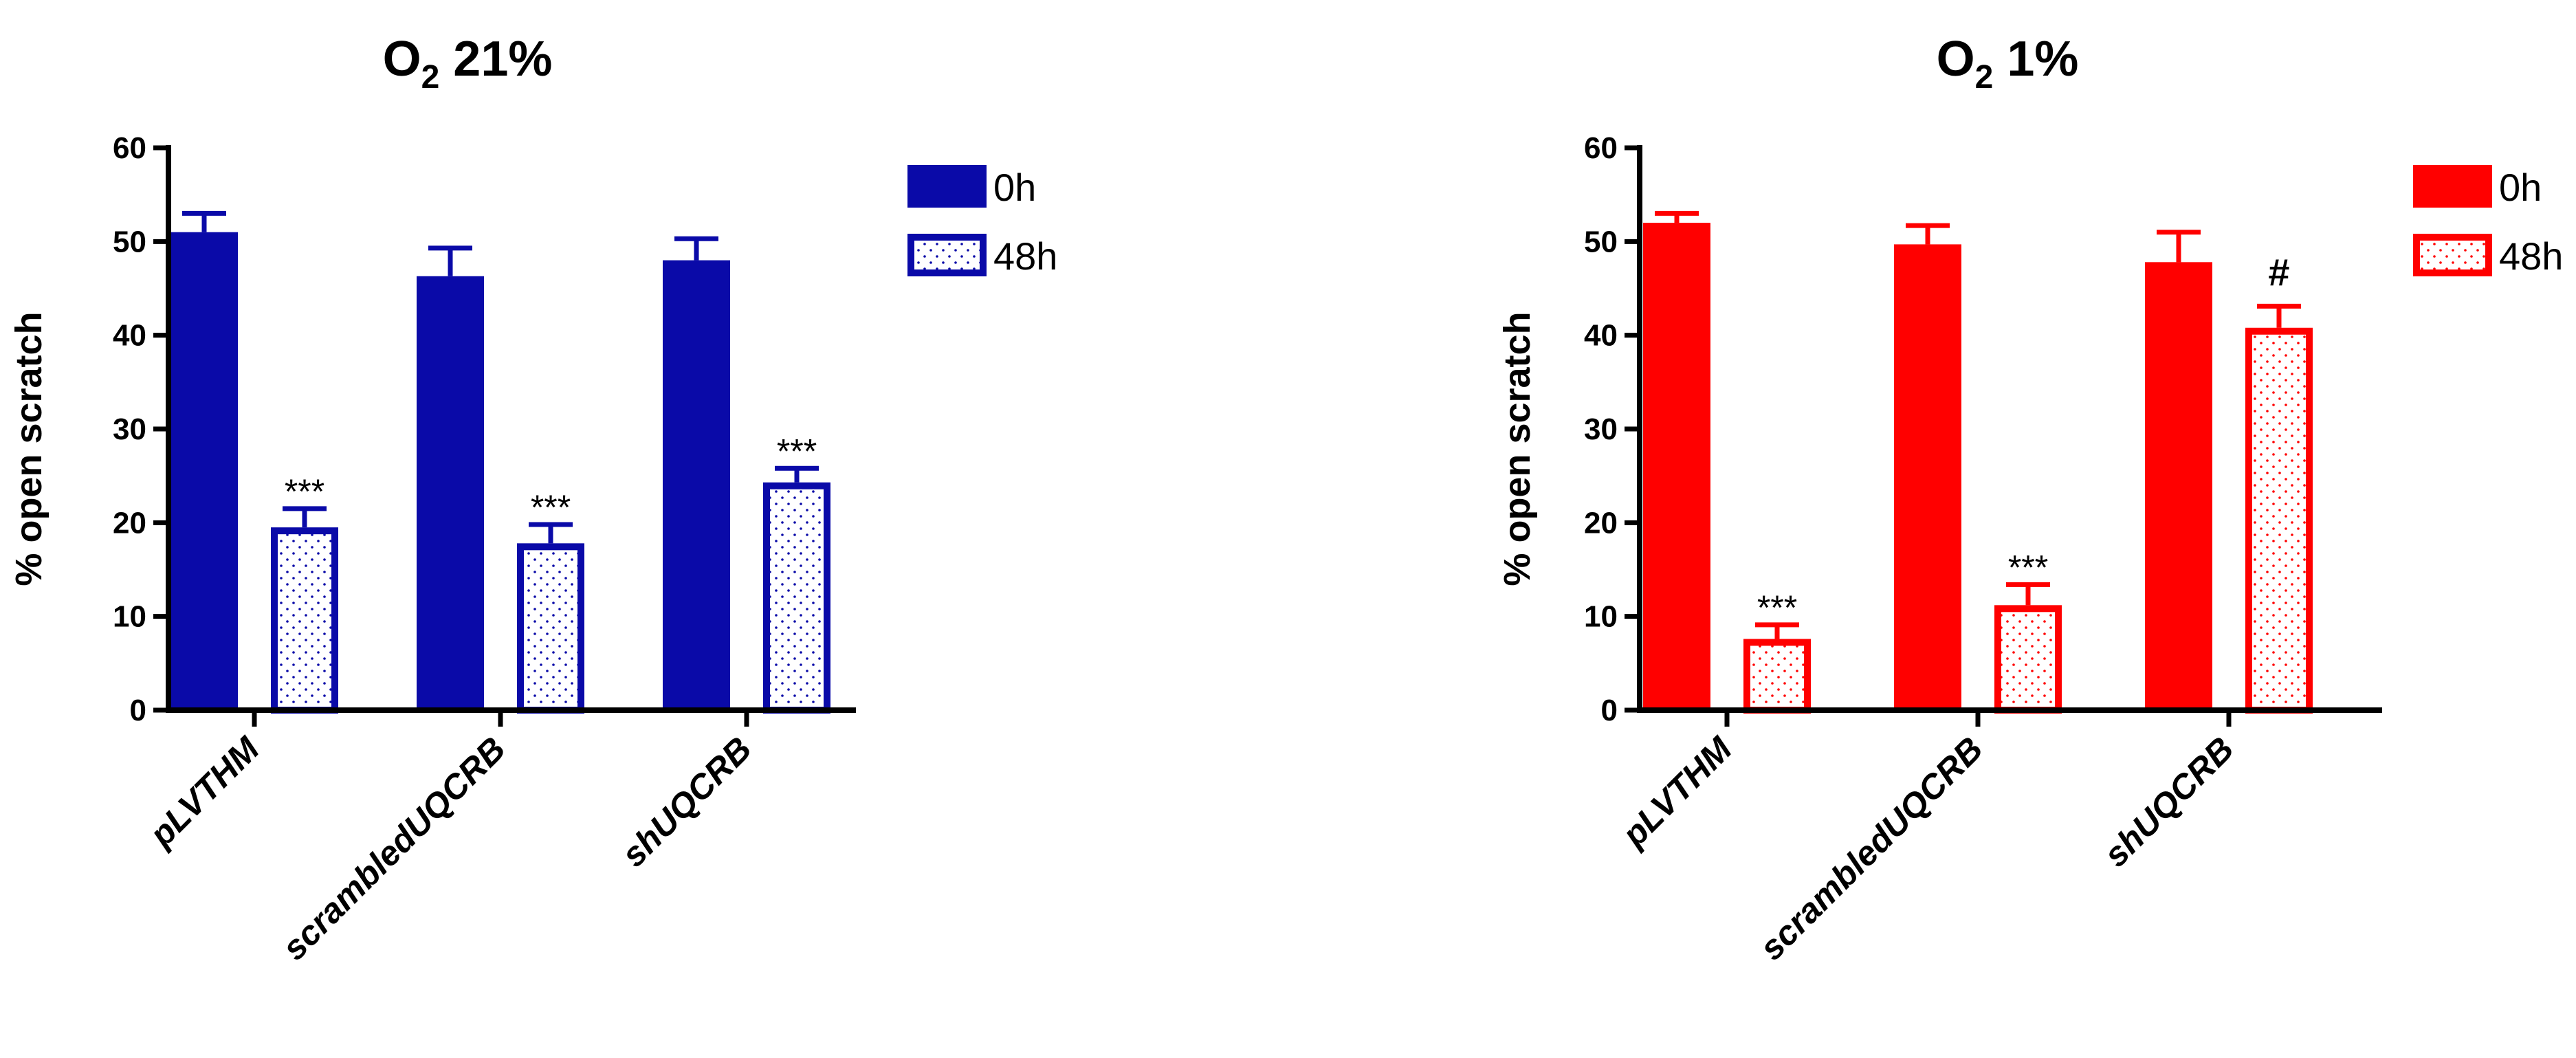 Image resolution: width=2576 pixels, height=1058 pixels. Describe the element at coordinates (2278, 272) in the screenshot. I see `significance-label: #` at that location.